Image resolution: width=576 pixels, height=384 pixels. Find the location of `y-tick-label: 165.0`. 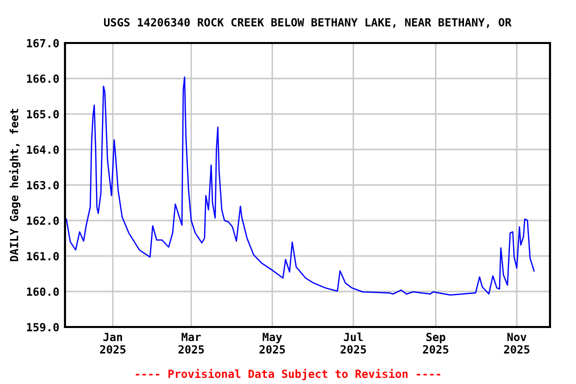

y-tick-label: 165.0 is located at coordinates (43, 114).